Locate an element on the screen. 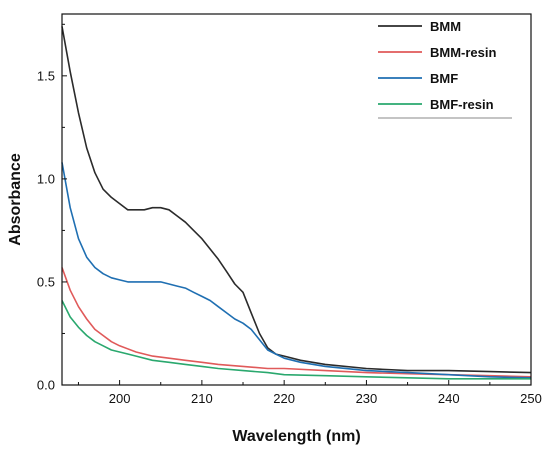  x-tick-label: 200 is located at coordinates (120, 398).